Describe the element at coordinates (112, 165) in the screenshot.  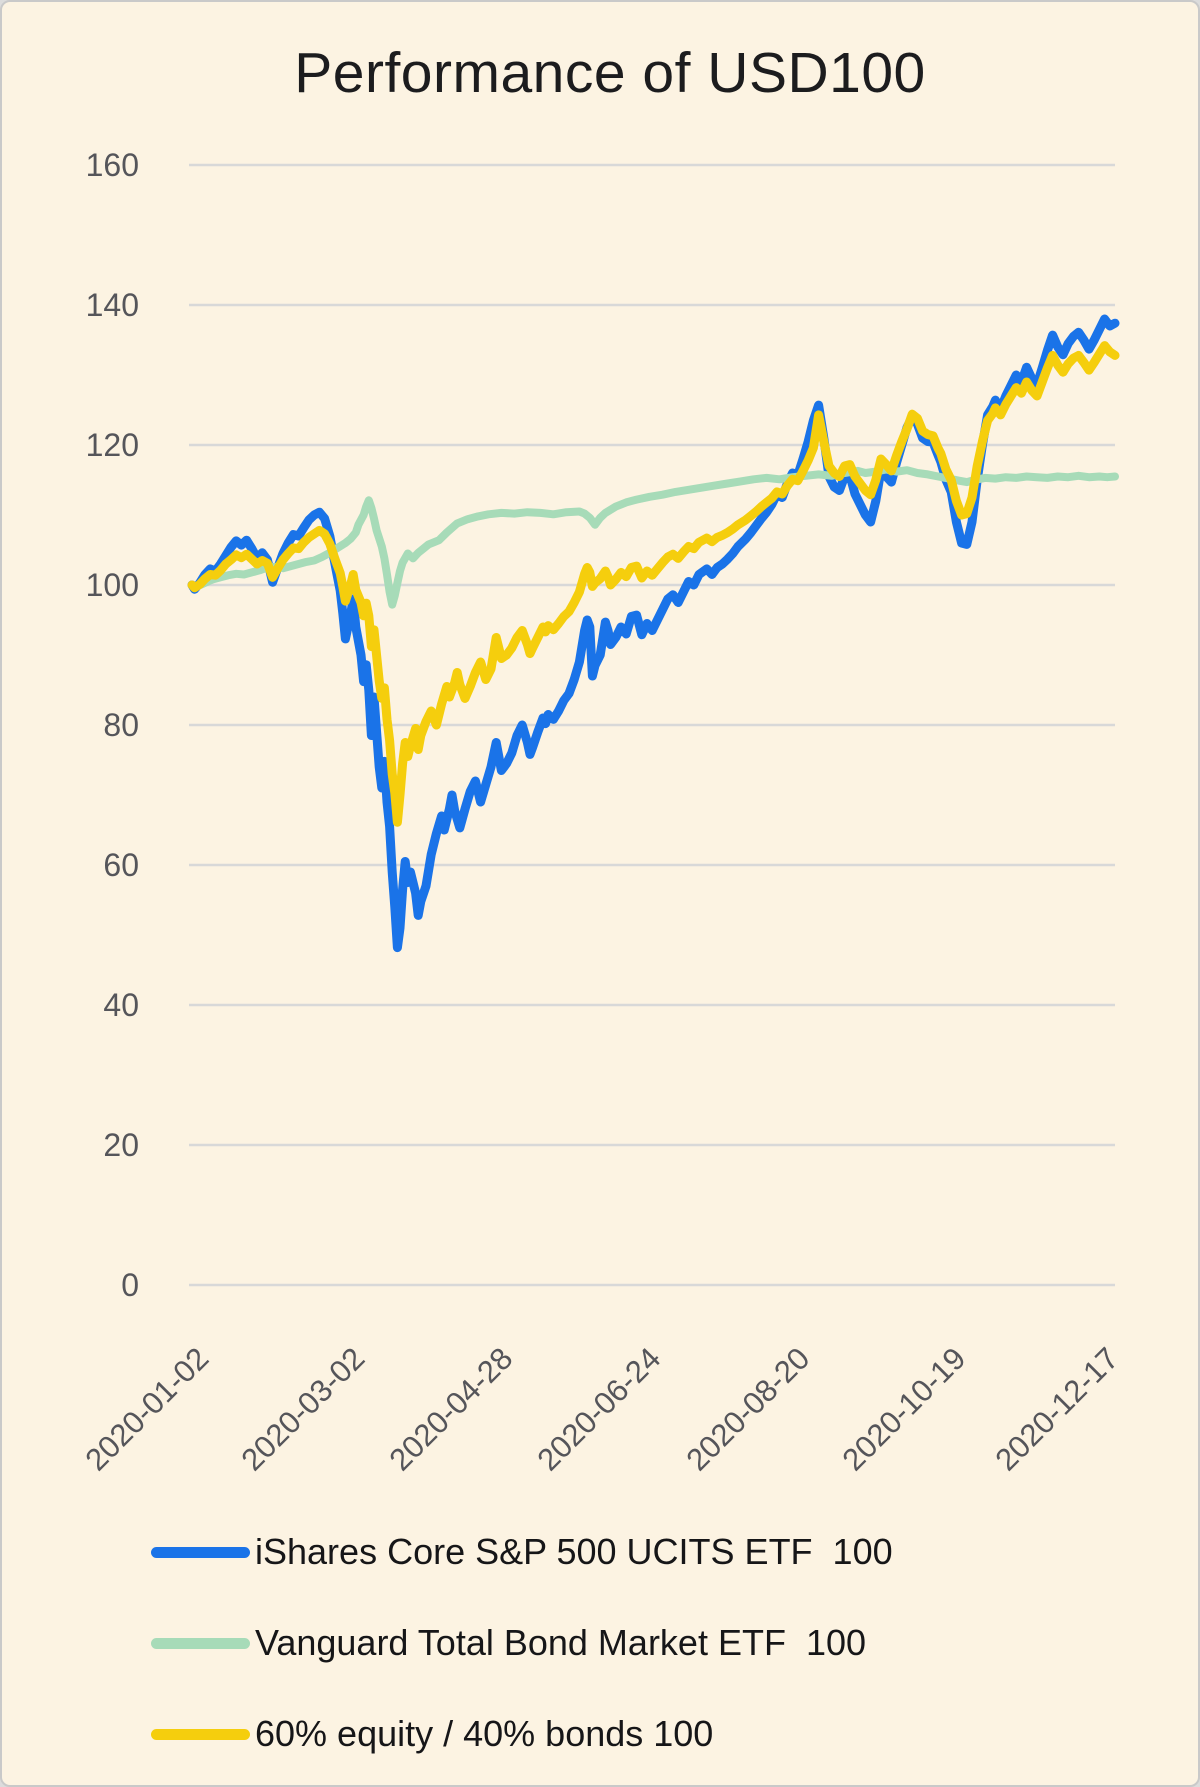
I see `y-axis-label-160: 160` at that location.